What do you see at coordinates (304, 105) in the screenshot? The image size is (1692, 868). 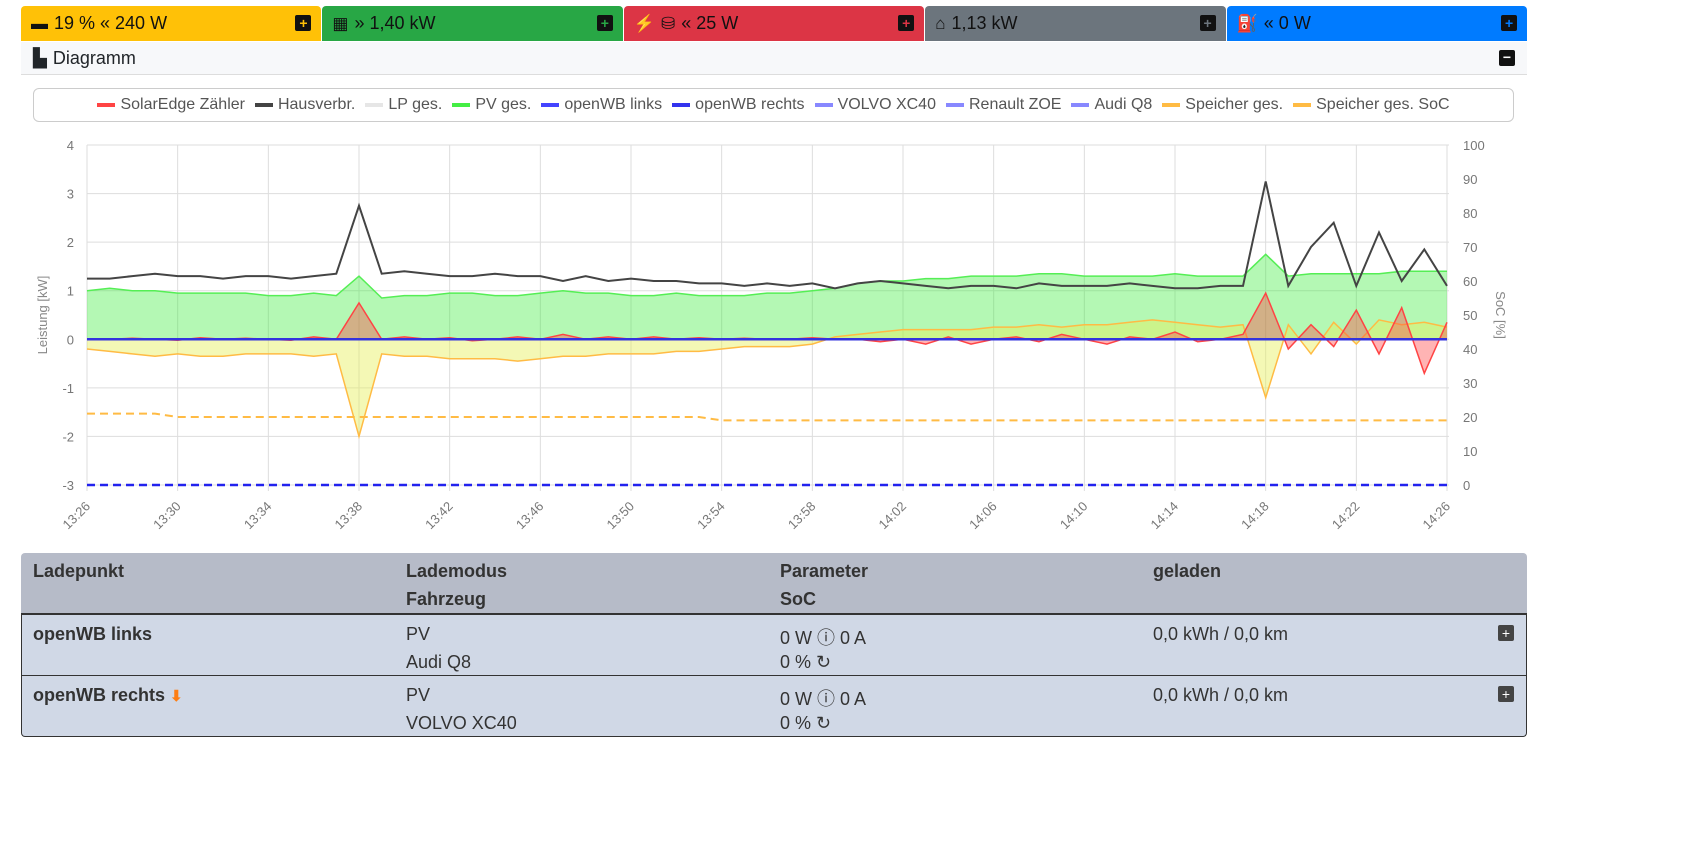 I see `legend-item: Hausverbr.` at bounding box center [304, 105].